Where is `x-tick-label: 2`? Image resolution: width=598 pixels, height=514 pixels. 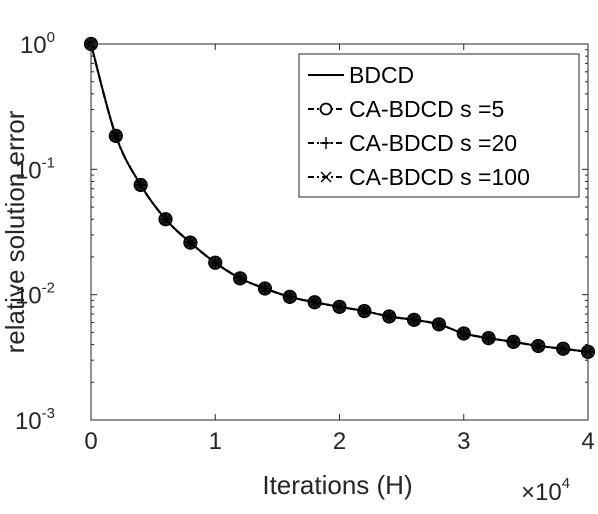 x-tick-label: 2 is located at coordinates (339, 441).